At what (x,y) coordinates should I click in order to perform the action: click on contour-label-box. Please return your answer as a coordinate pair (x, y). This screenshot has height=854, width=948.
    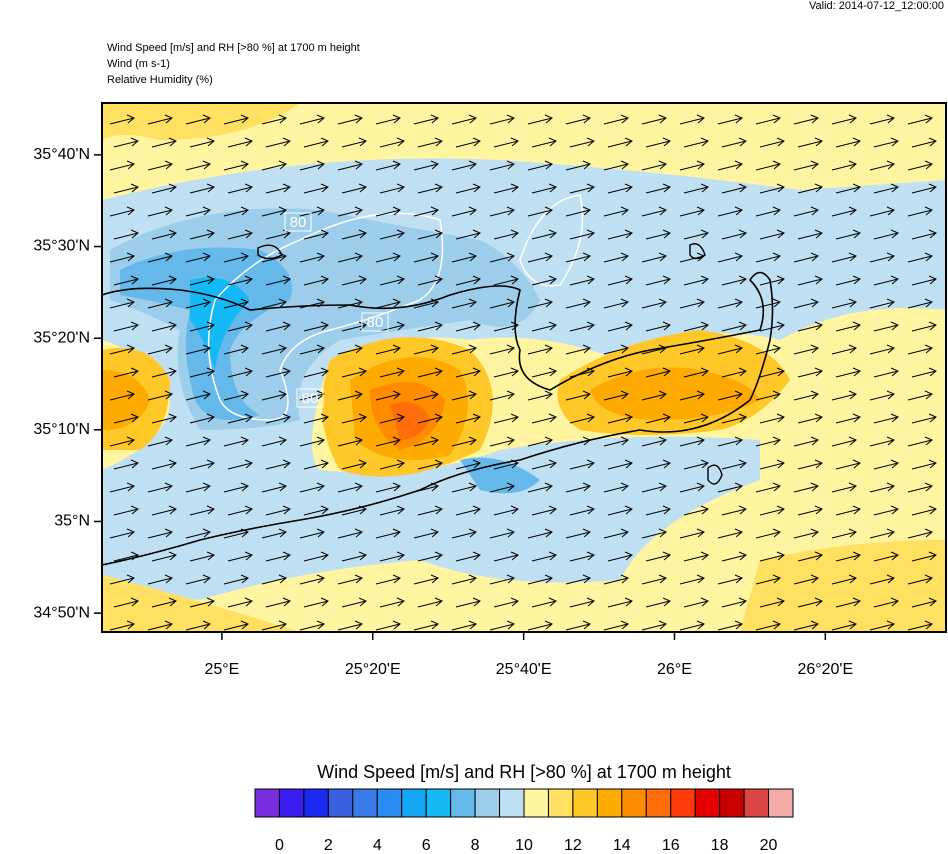
    Looking at the image, I should click on (310, 398).